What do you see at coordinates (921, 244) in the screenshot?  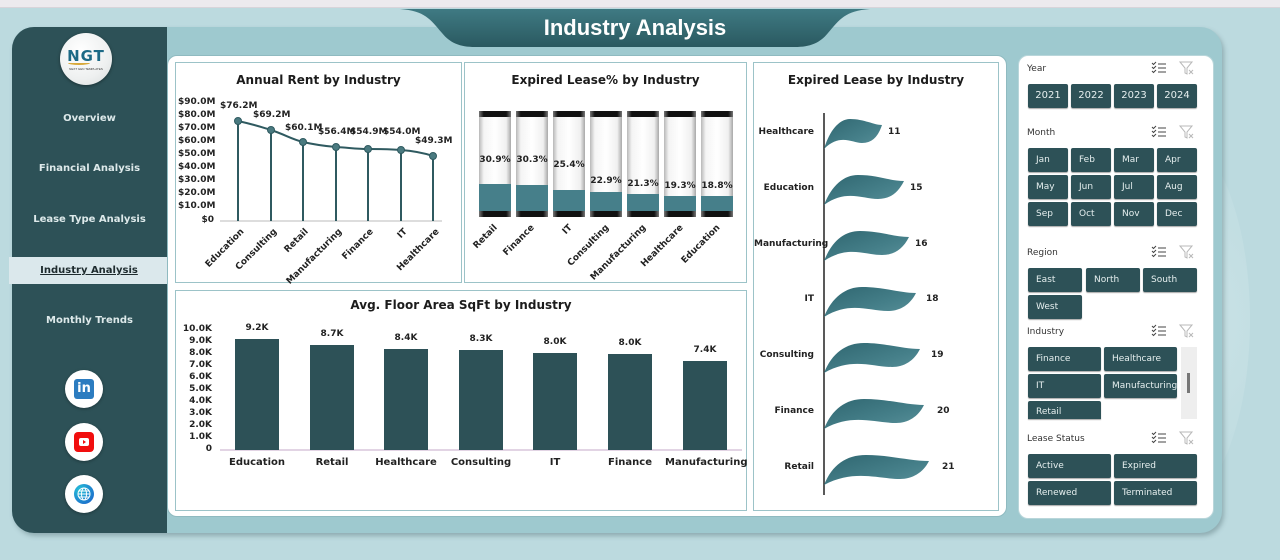 I see `data-label: 16` at bounding box center [921, 244].